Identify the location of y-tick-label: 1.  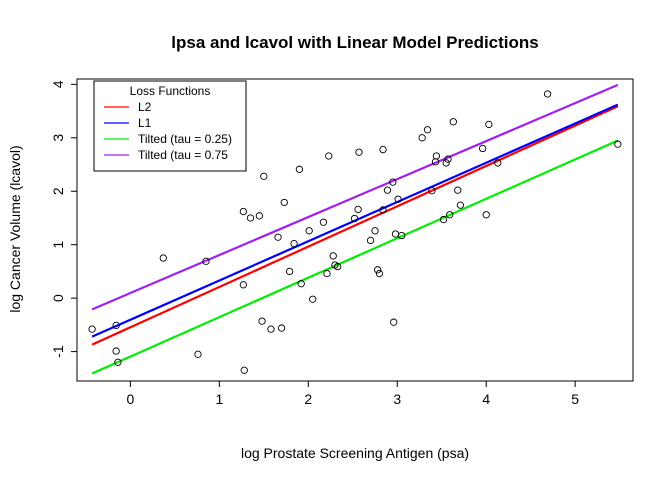
(58, 245).